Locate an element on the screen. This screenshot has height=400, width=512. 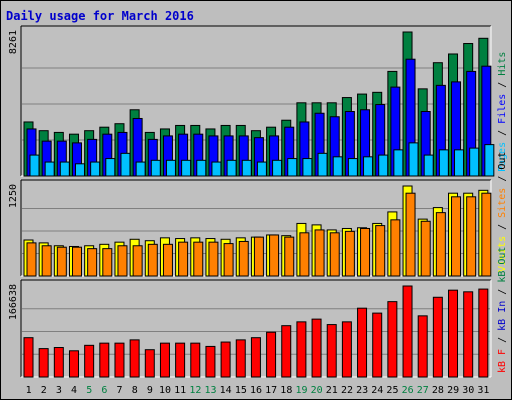
x-tick-day-12: 12 is located at coordinates (195, 390).